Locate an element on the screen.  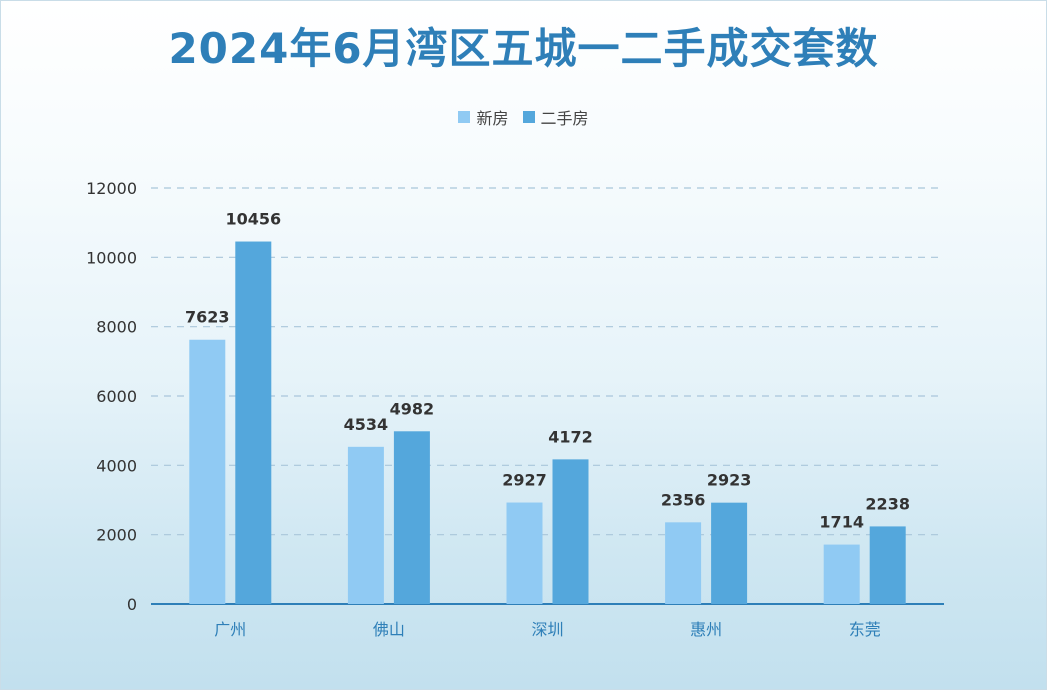
x-category-label: 佛山 is located at coordinates (389, 629).